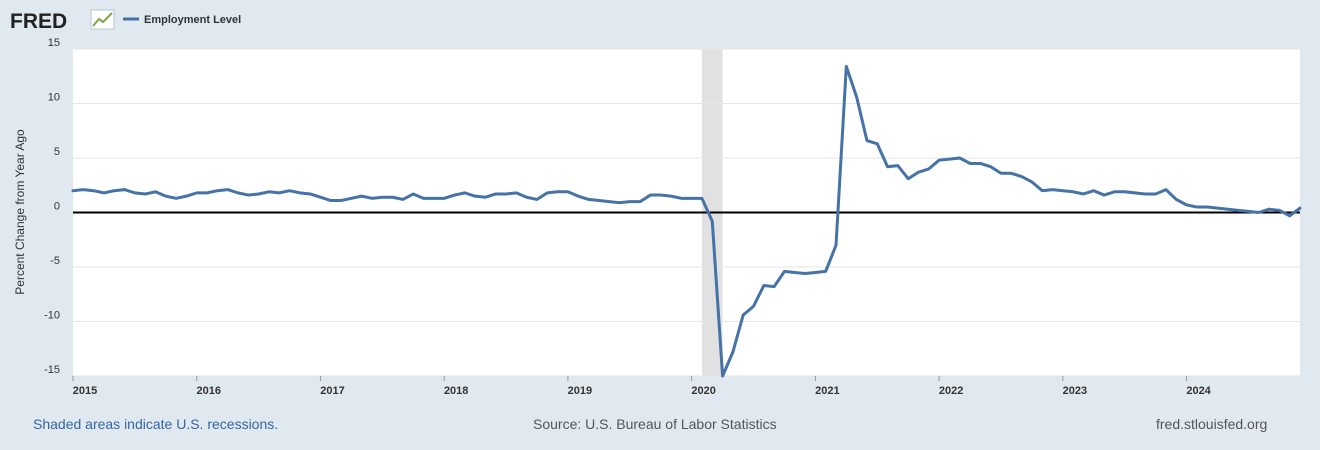 Image resolution: width=1320 pixels, height=450 pixels. What do you see at coordinates (827, 391) in the screenshot?
I see `x-tick-label: 2021` at bounding box center [827, 391].